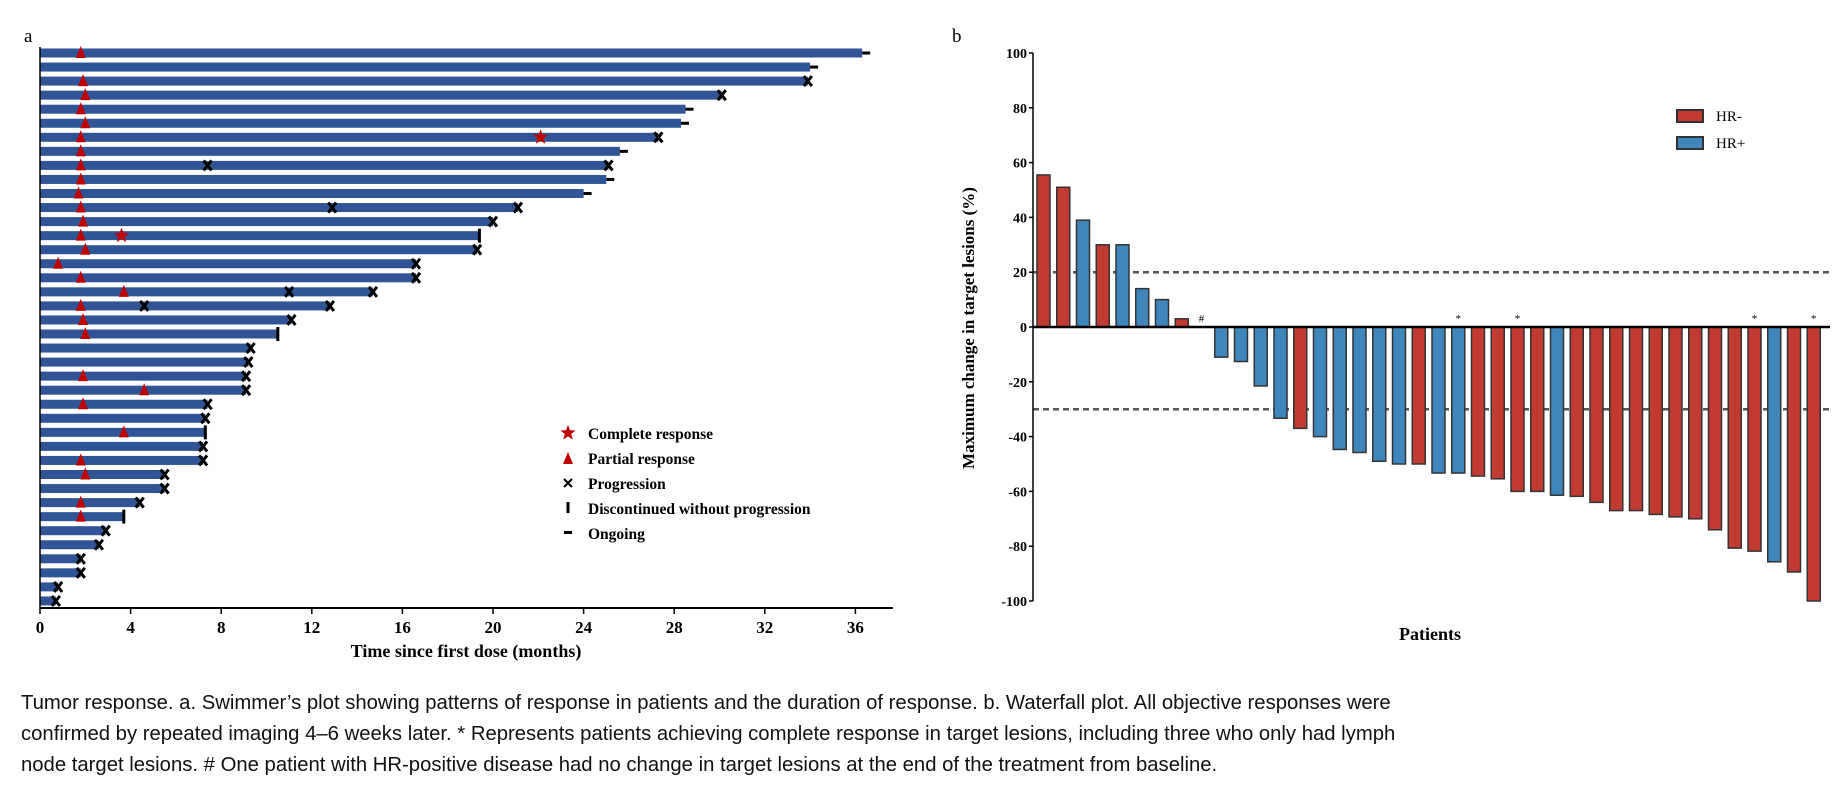  What do you see at coordinates (699, 509) in the screenshot?
I see `legend-label: Discontinued without progression` at bounding box center [699, 509].